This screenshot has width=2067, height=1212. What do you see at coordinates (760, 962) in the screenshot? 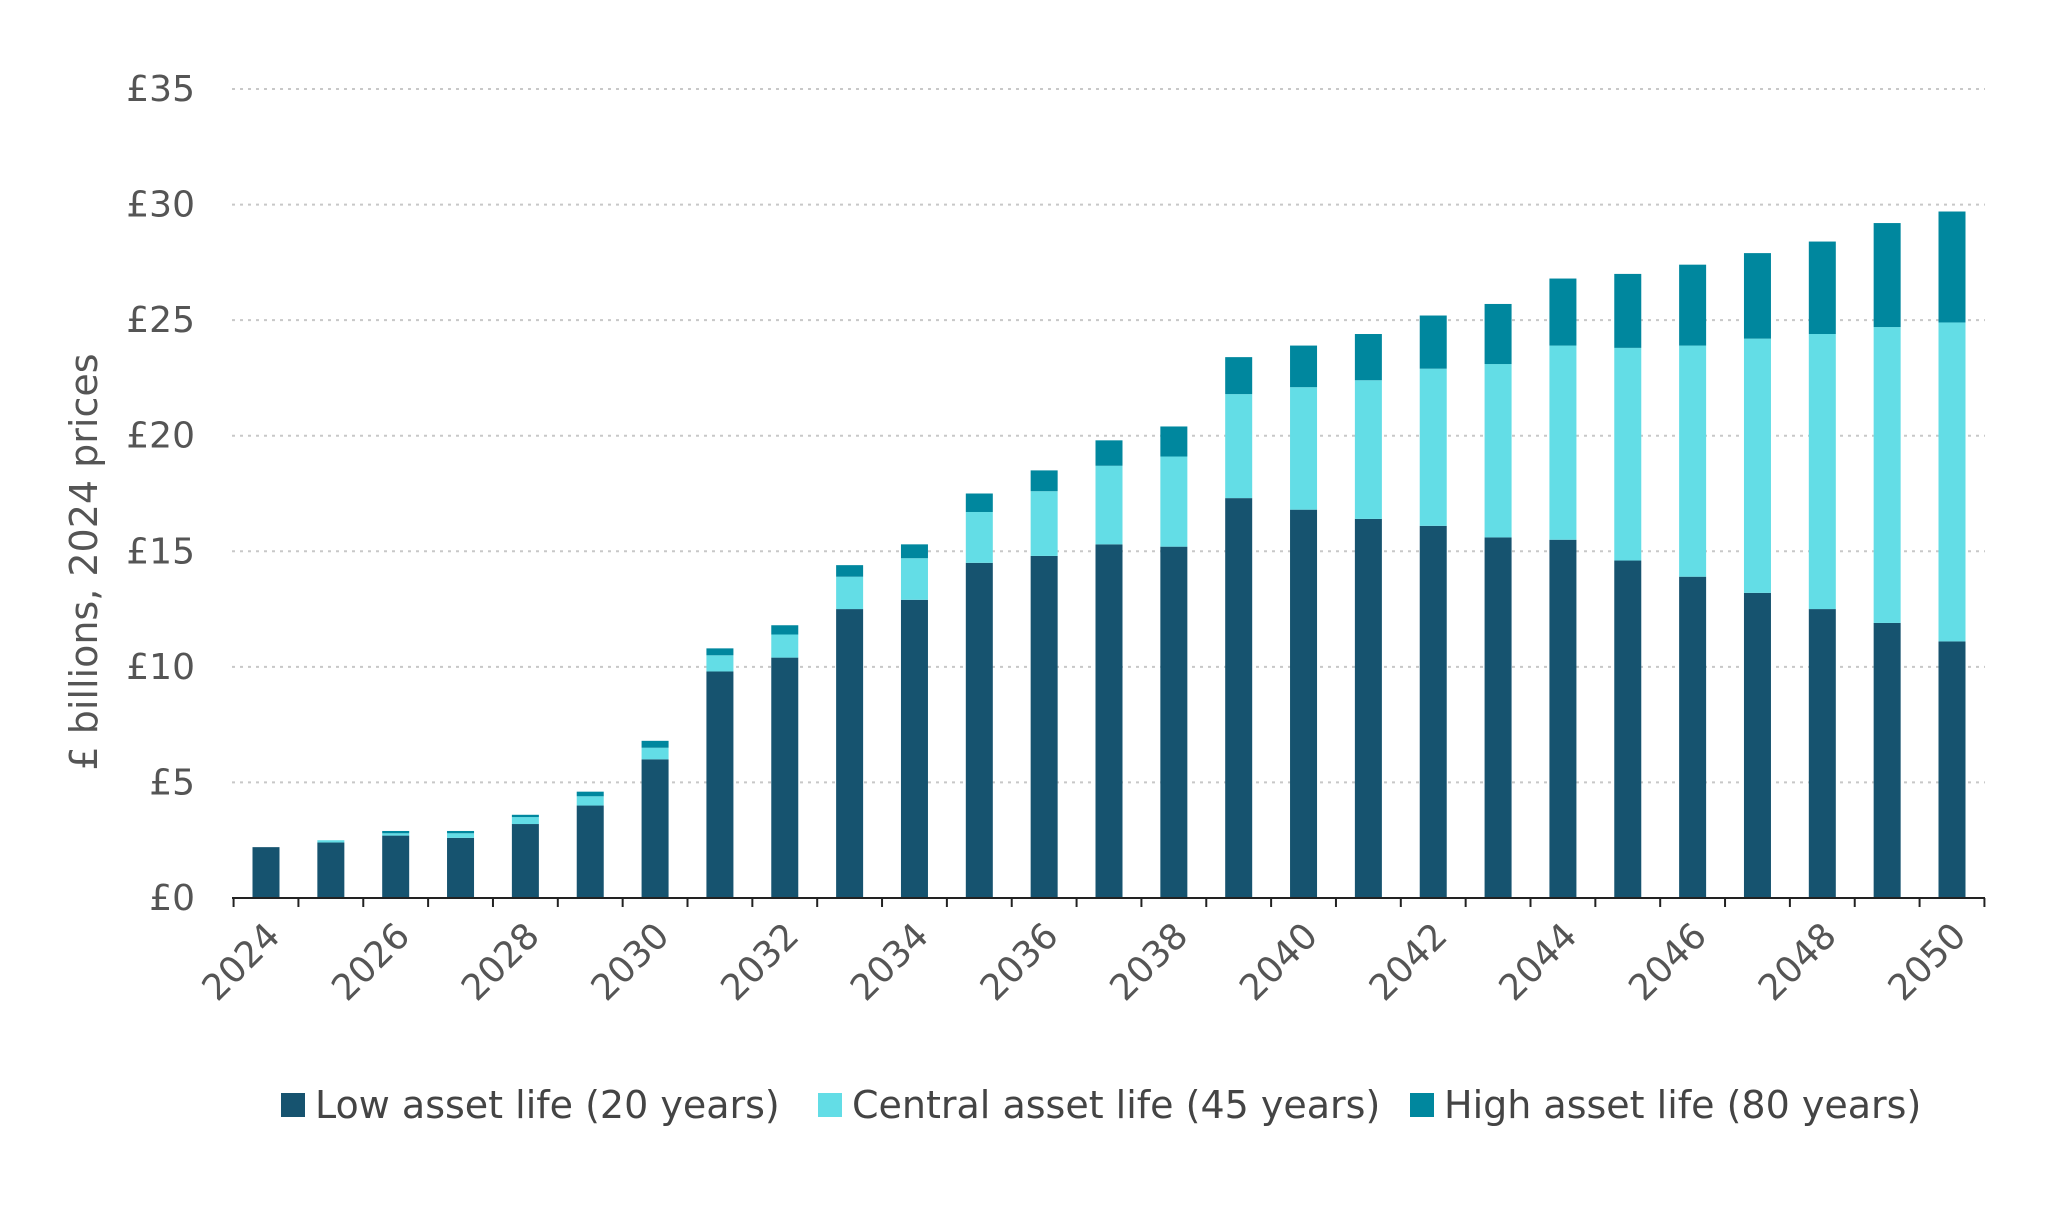
I see `x-tick-label: 2032` at bounding box center [760, 962].